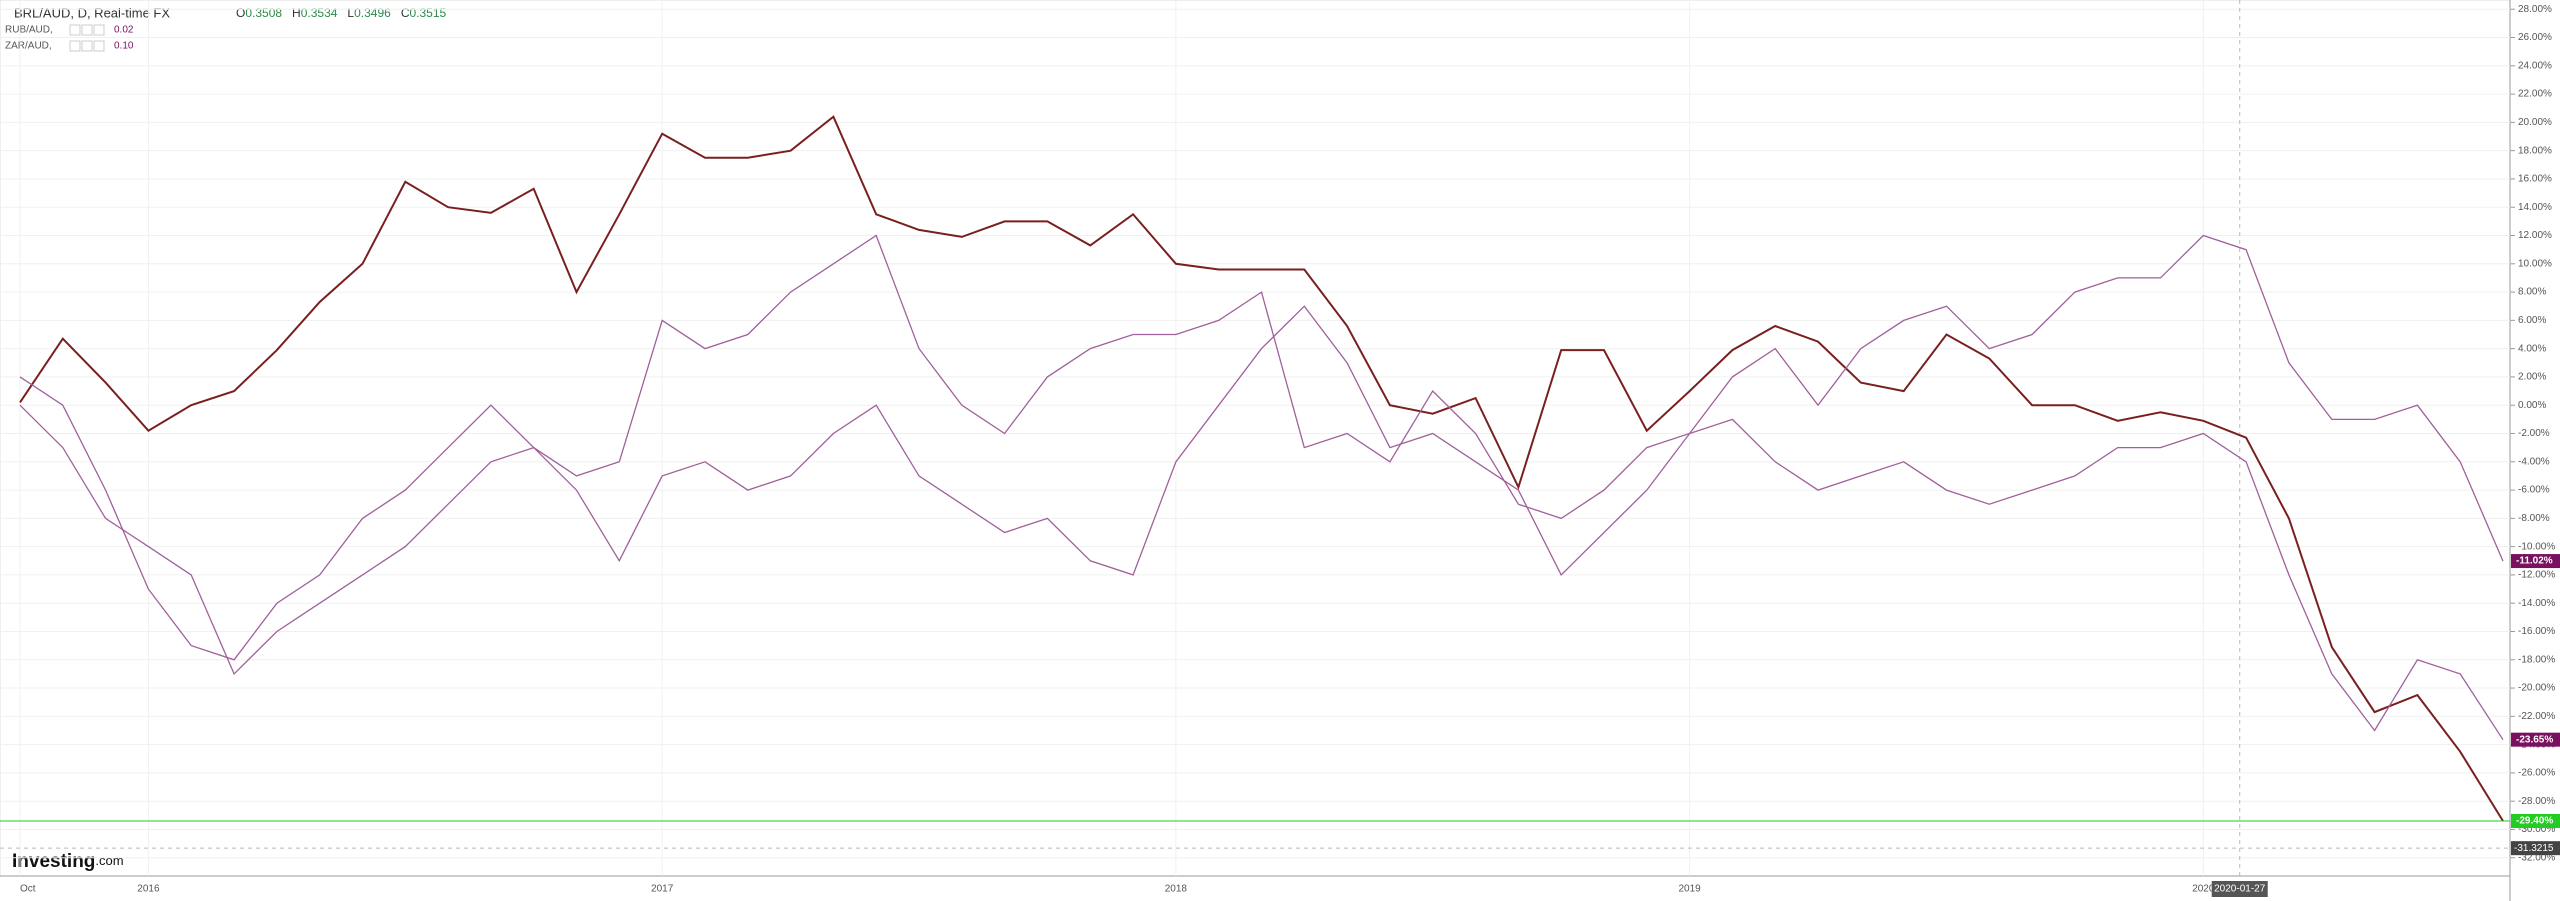 The width and height of the screenshot is (2560, 901). What do you see at coordinates (2536, 801) in the screenshot?
I see `y-tick-label: -28.00%` at bounding box center [2536, 801].